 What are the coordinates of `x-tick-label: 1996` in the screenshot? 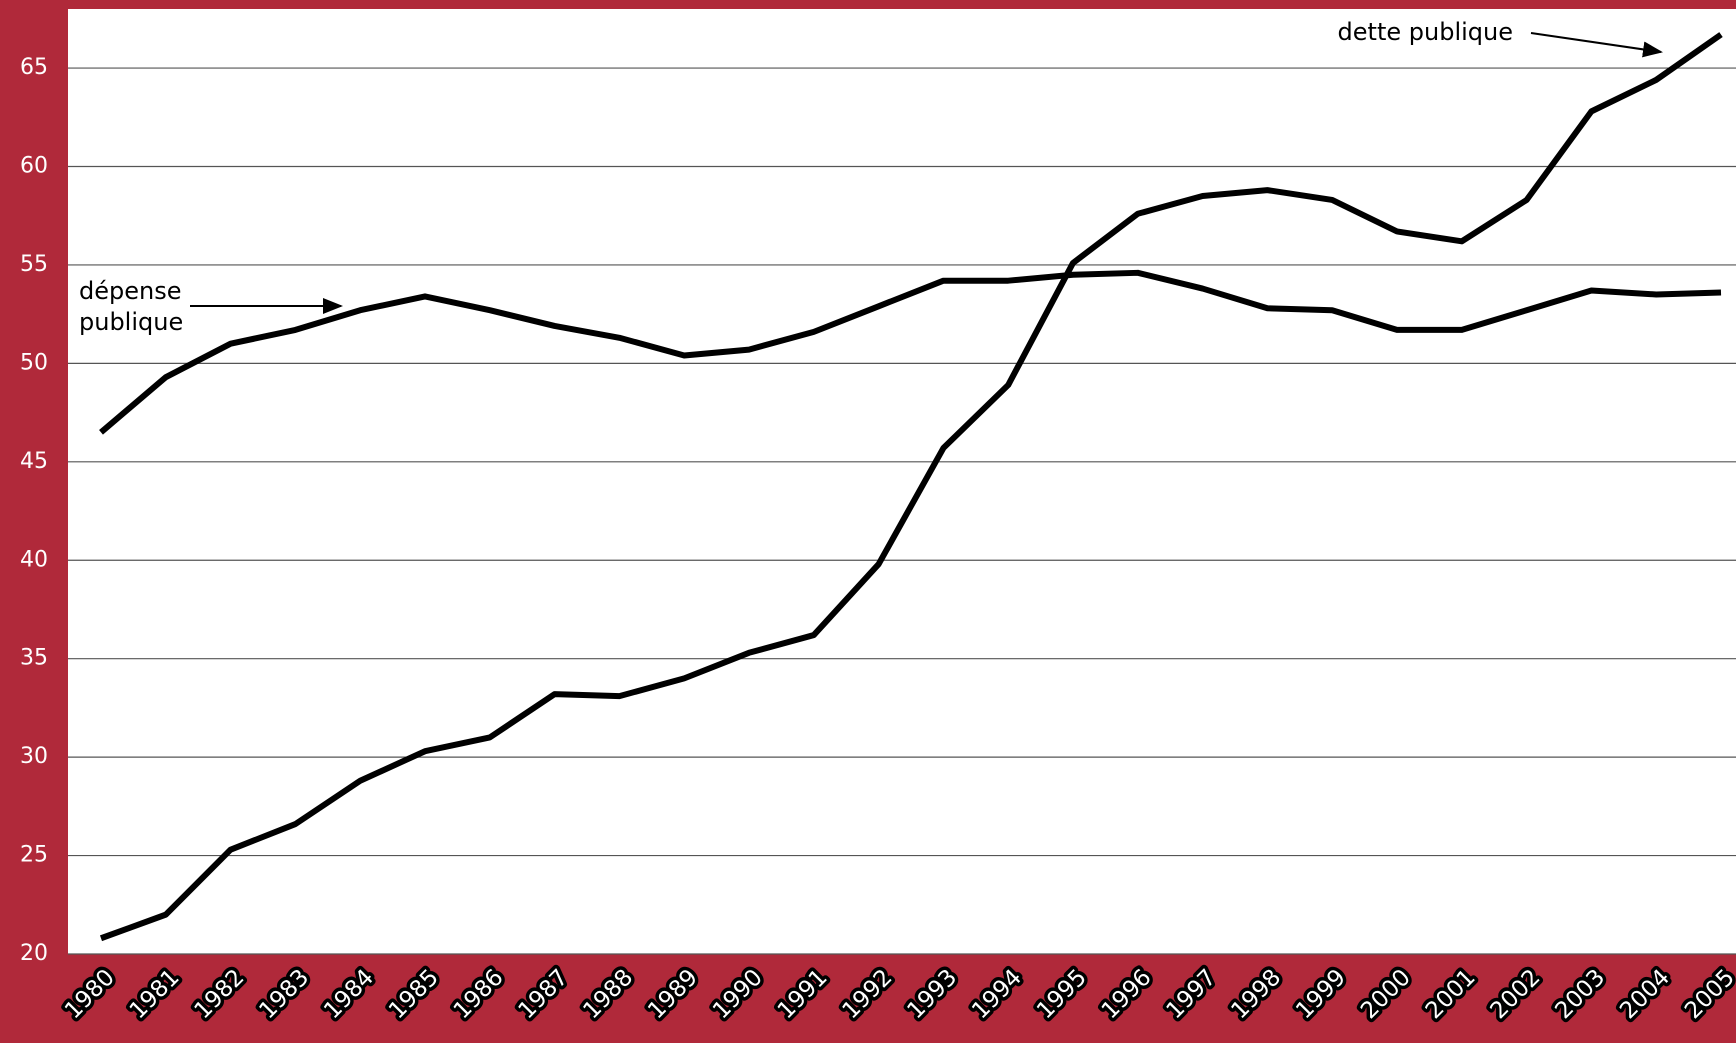 It's located at (1127, 994).